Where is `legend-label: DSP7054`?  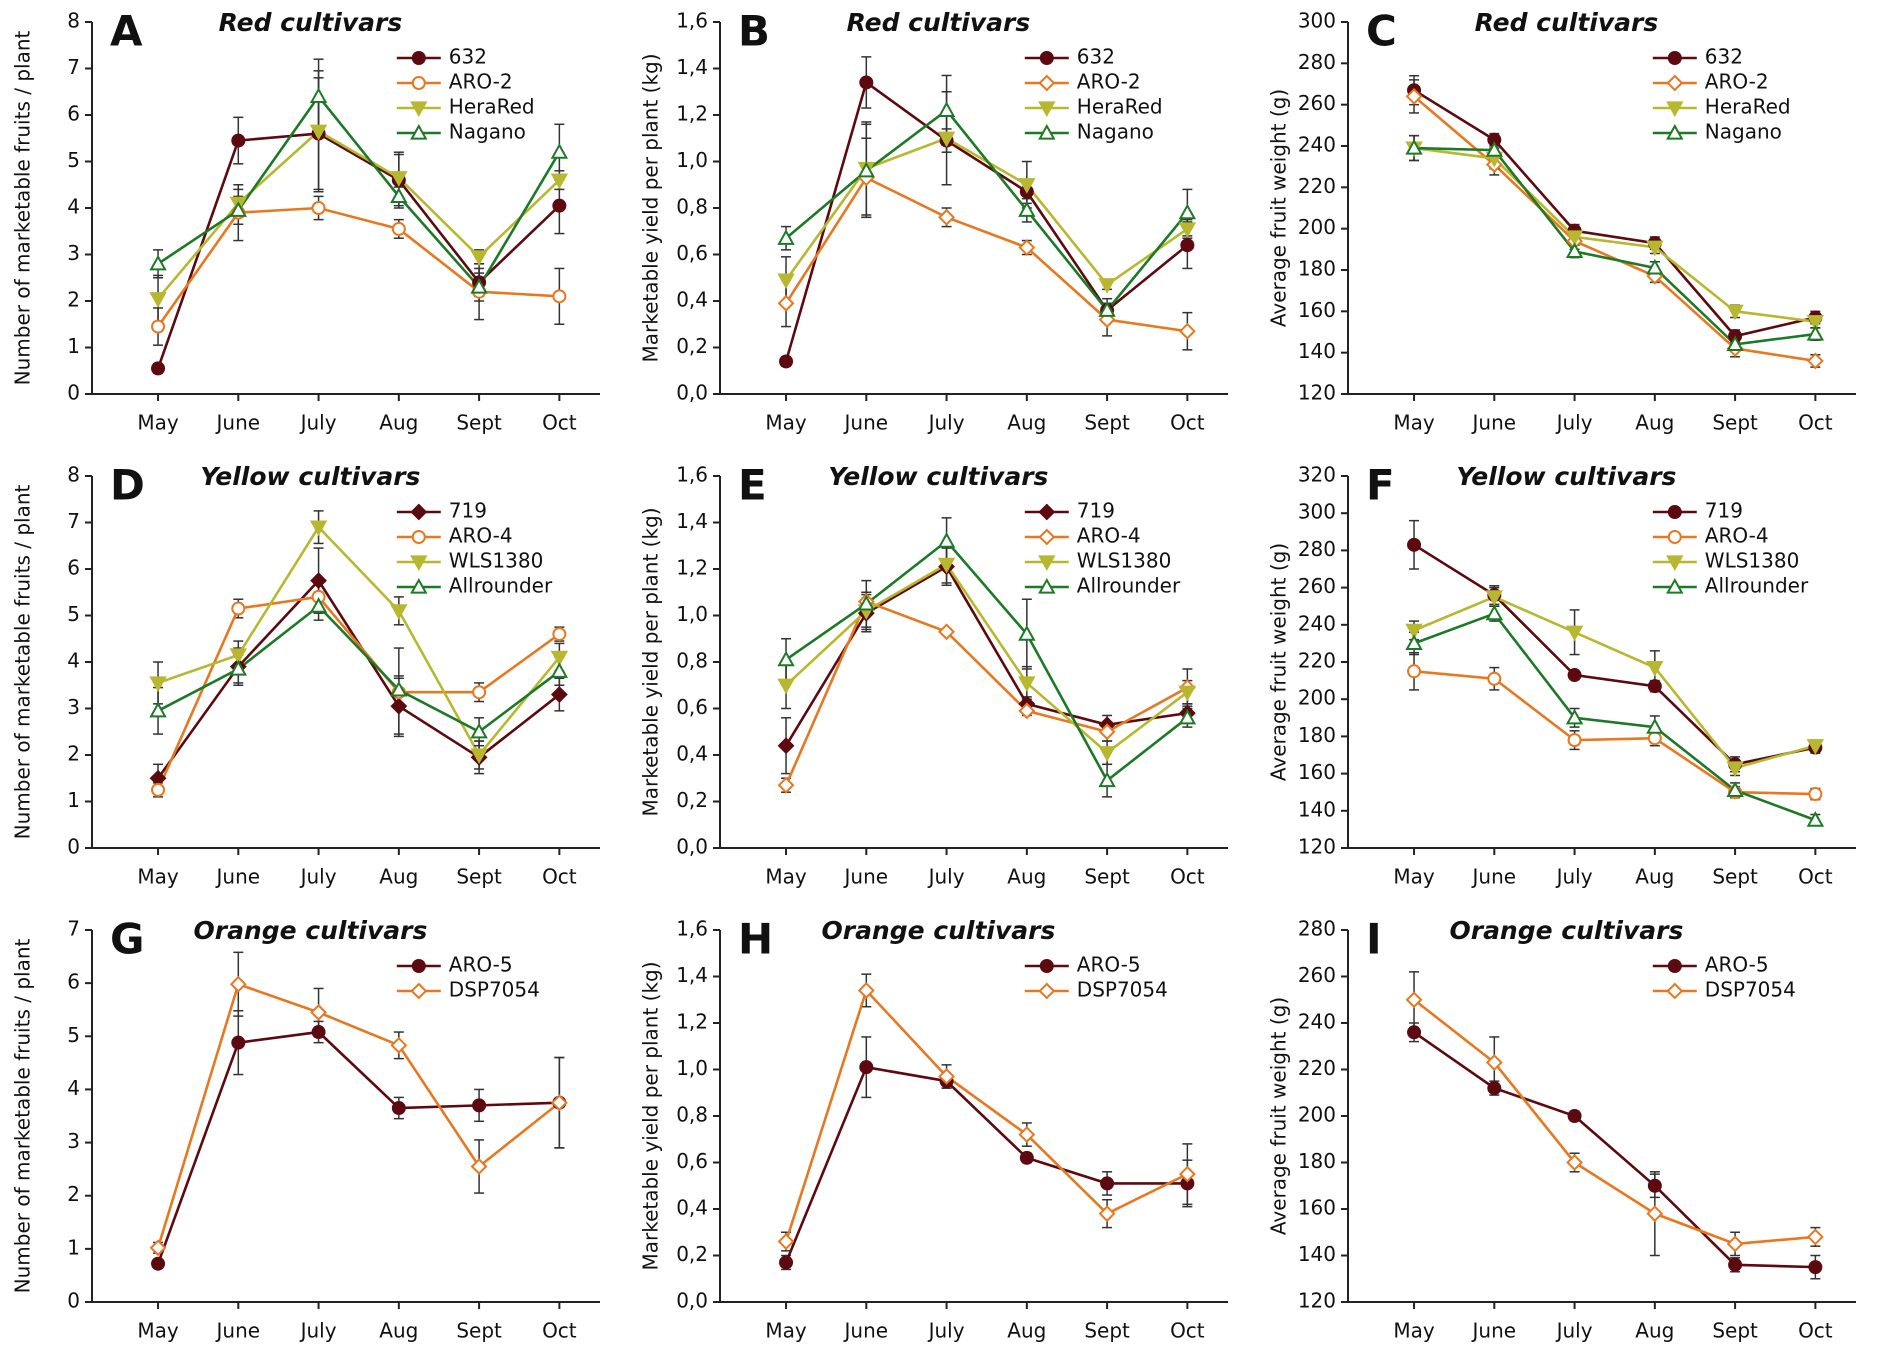 legend-label: DSP7054 is located at coordinates (1122, 990).